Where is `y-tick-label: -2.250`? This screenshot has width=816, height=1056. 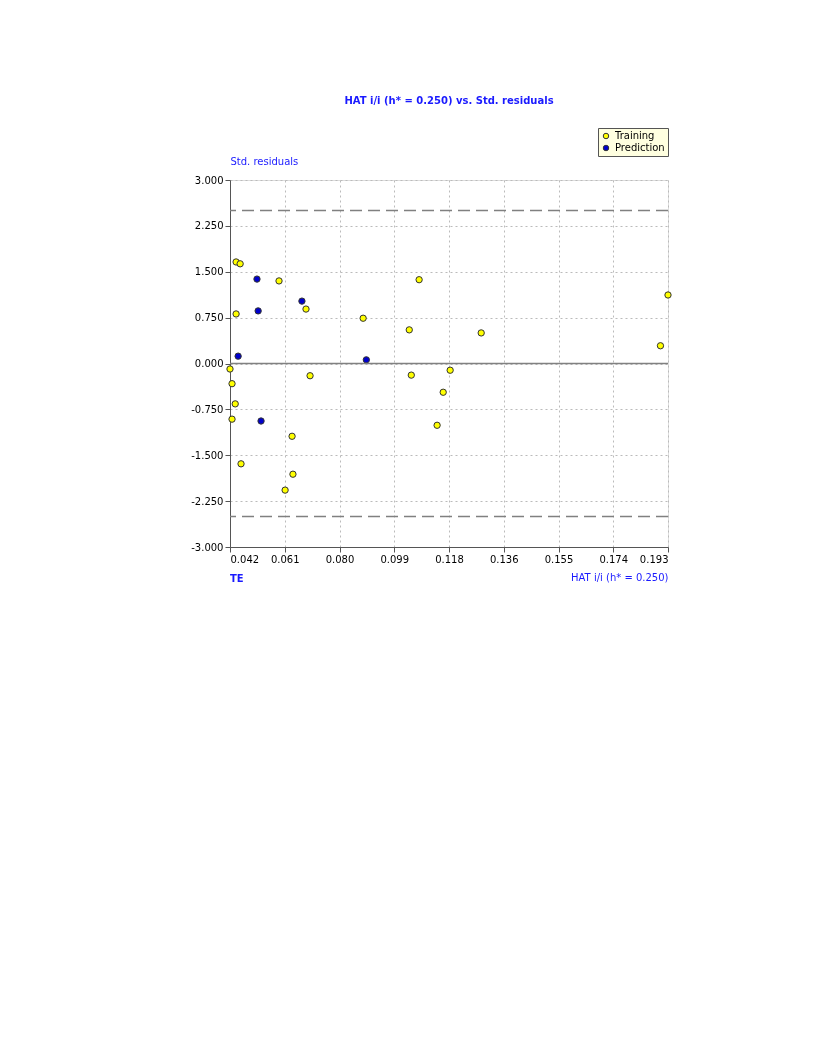
y-tick-label: -2.250 is located at coordinates (207, 501).